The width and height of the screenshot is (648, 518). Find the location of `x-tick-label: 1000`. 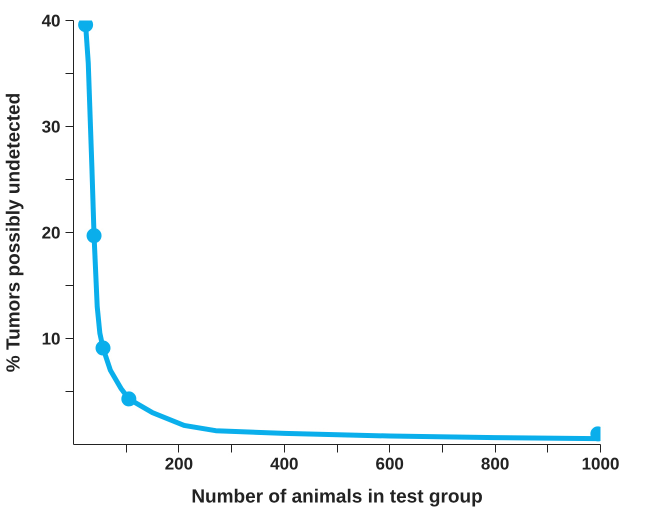

x-tick-label: 1000 is located at coordinates (601, 464).